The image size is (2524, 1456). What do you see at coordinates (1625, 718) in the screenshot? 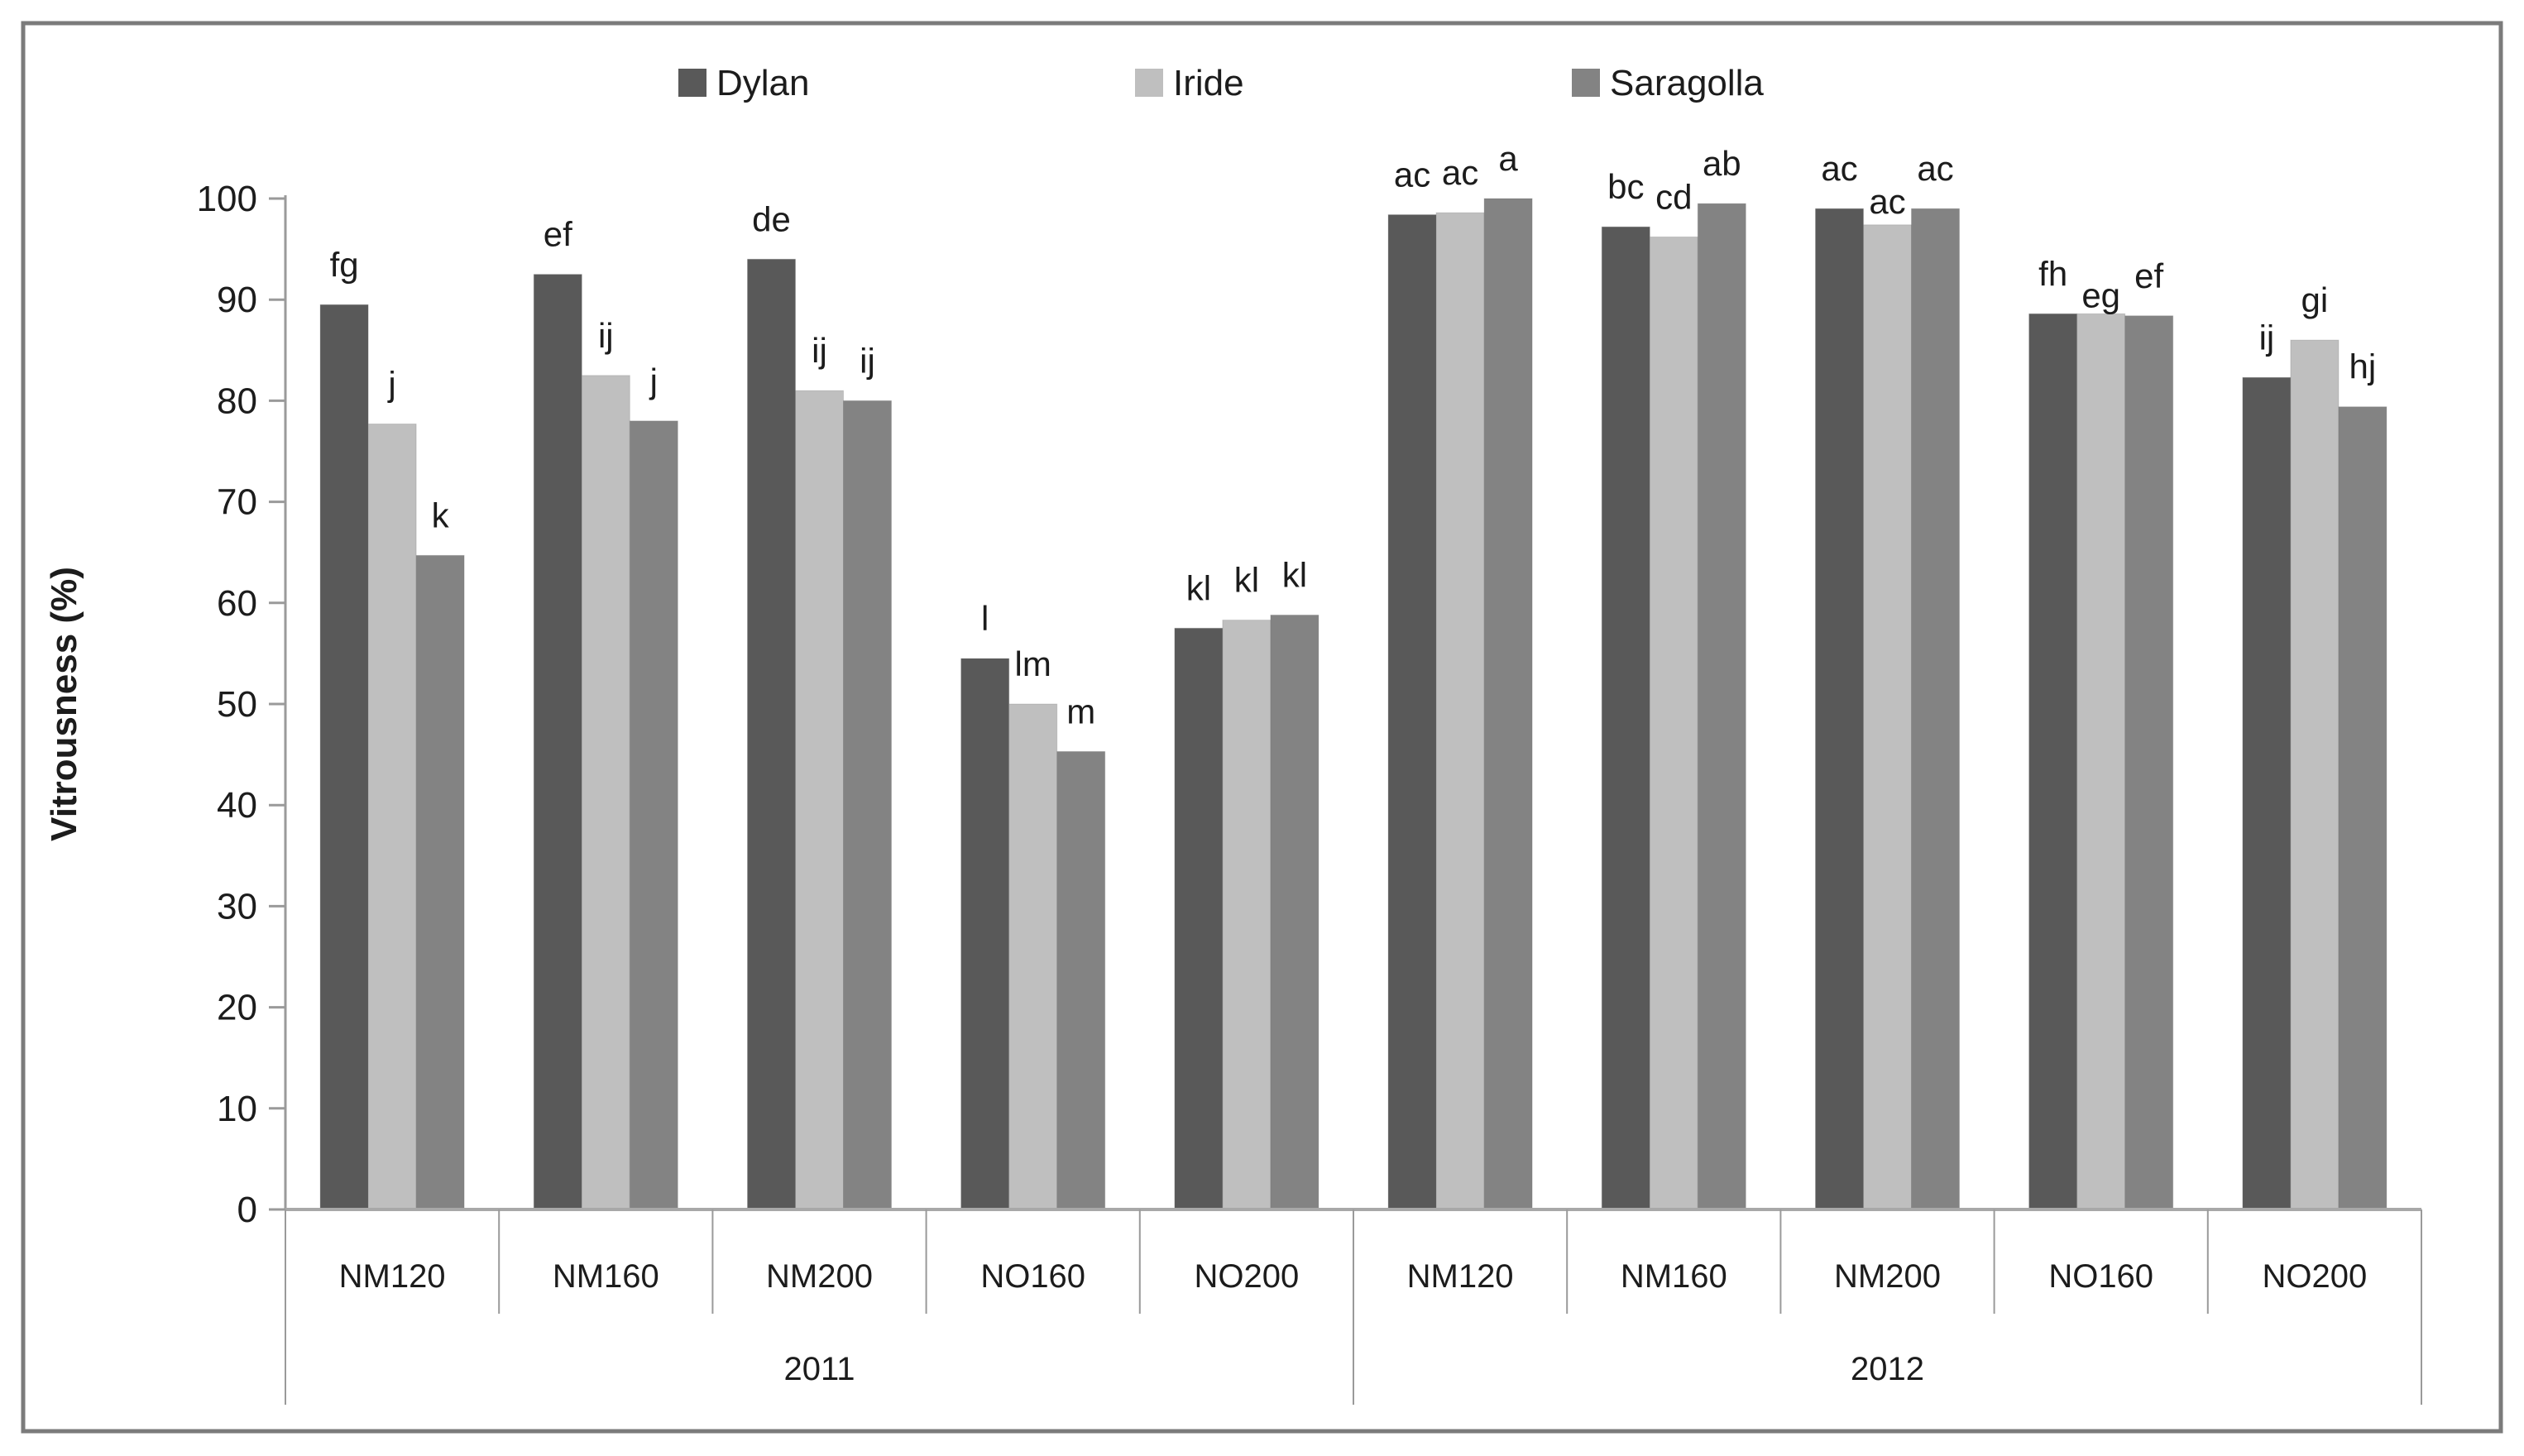
I see `bar-dylan-NM160-2012` at bounding box center [1625, 718].